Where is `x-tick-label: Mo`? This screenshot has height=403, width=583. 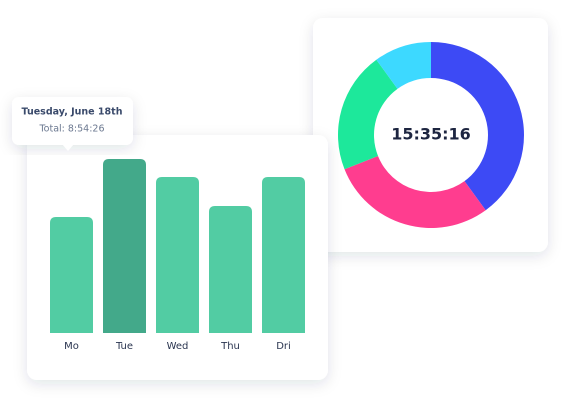 x-tick-label: Mo is located at coordinates (71, 346).